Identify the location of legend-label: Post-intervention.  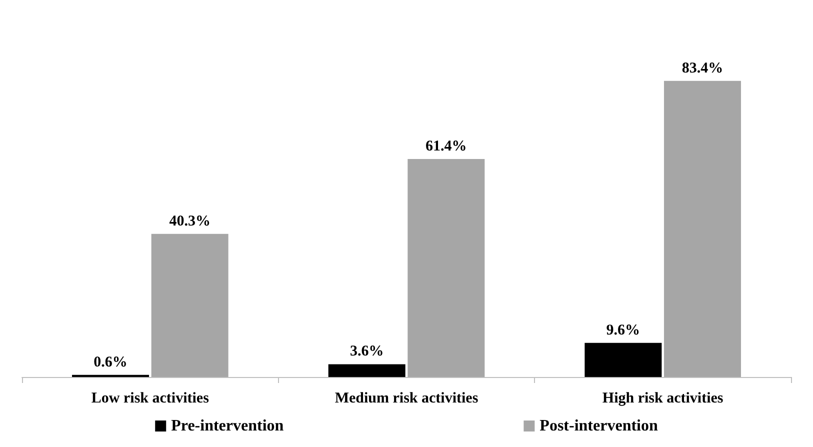
(599, 426).